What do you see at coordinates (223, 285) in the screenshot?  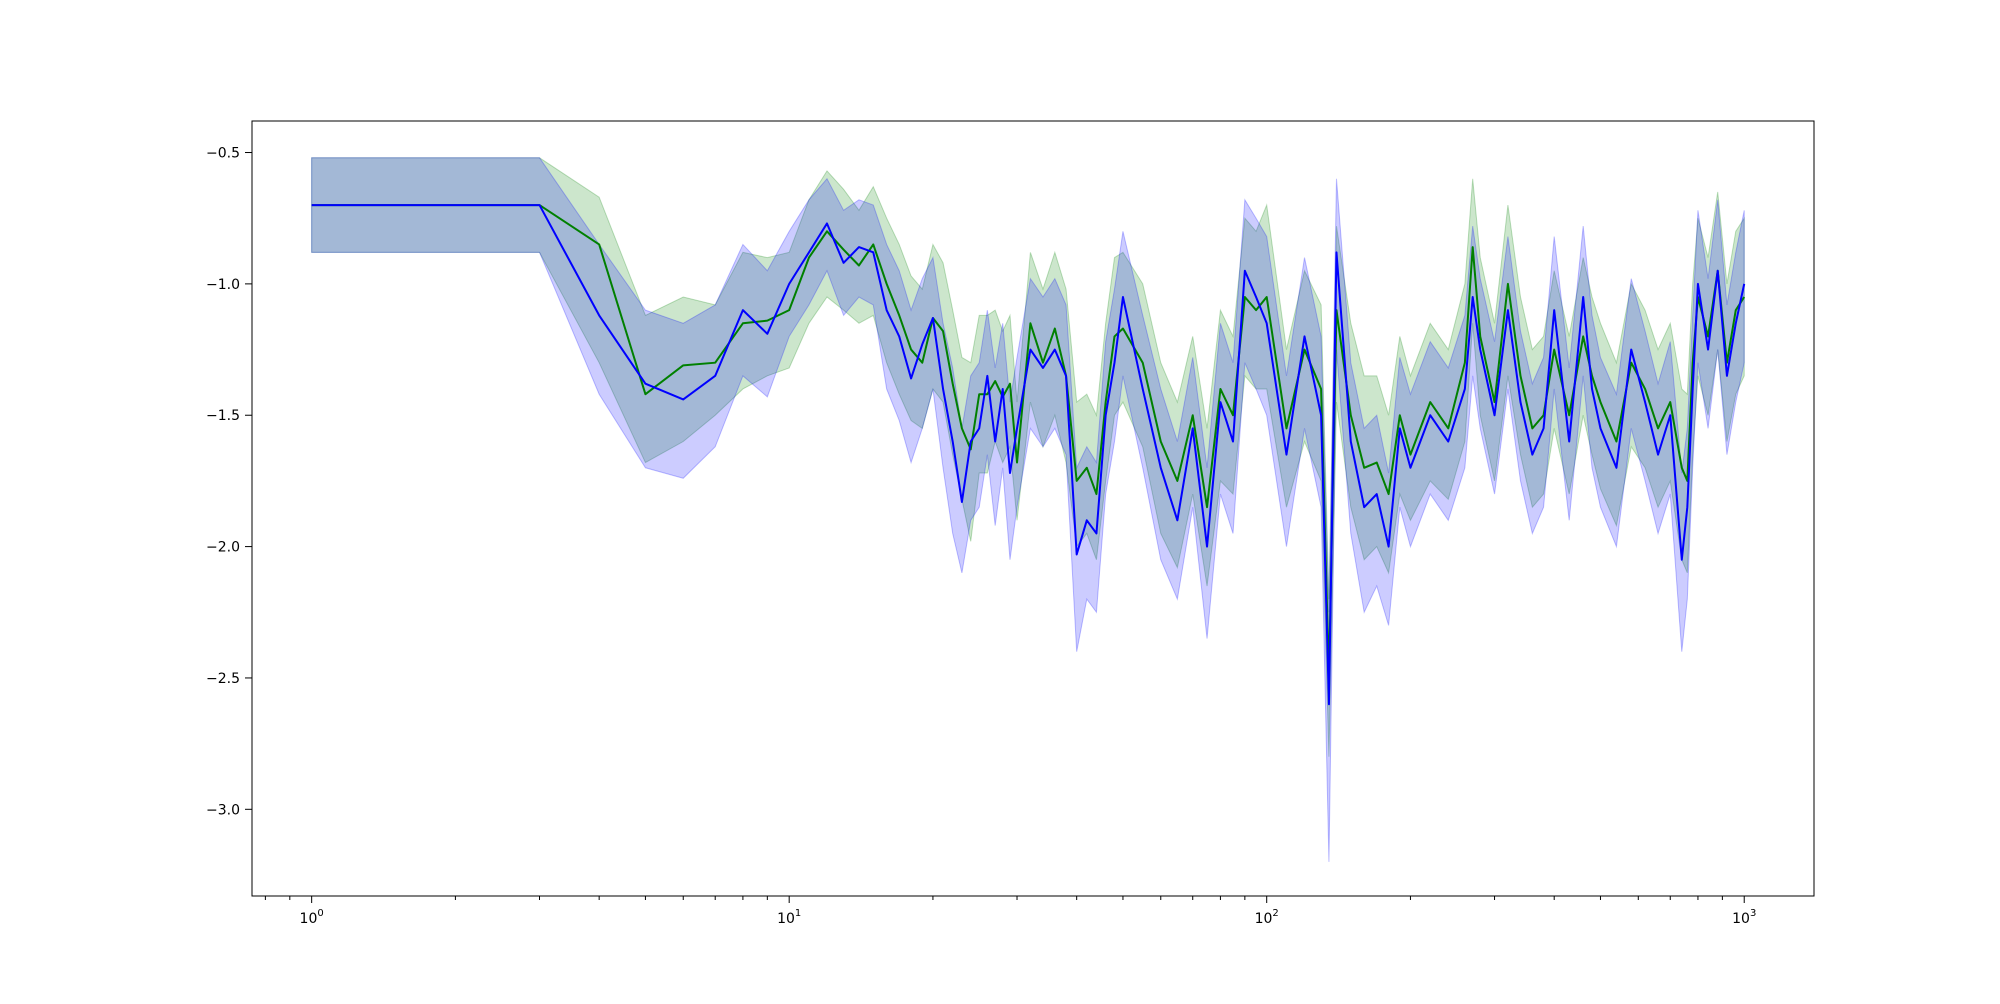 I see `y-tick-label: −1.0` at bounding box center [223, 285].